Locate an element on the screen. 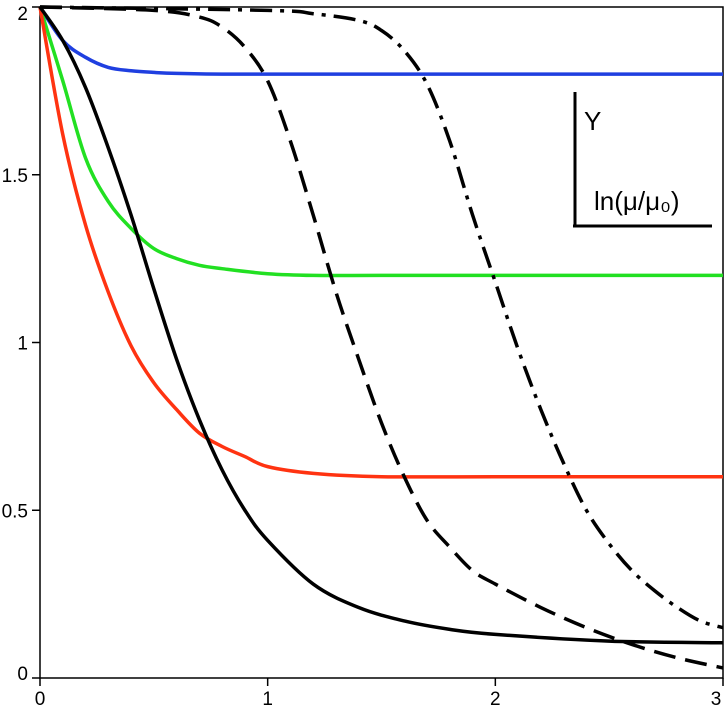  y-tick-label: 2 is located at coordinates (22, 14).